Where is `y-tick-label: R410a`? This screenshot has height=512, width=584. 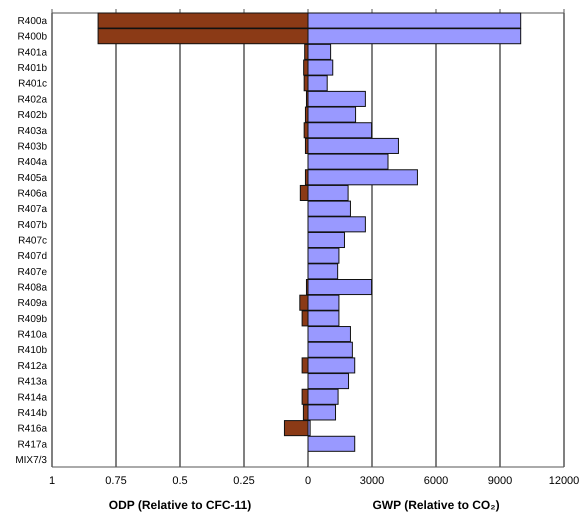
y-tick-label: R410a is located at coordinates (33, 335).